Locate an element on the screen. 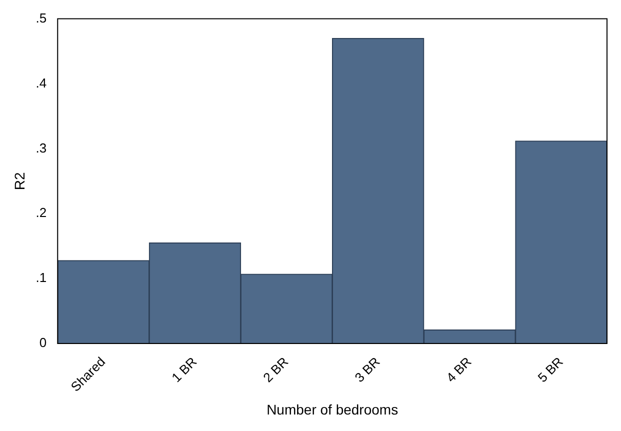 The height and width of the screenshot is (431, 621). y-tick-label: .1 is located at coordinates (41, 278).